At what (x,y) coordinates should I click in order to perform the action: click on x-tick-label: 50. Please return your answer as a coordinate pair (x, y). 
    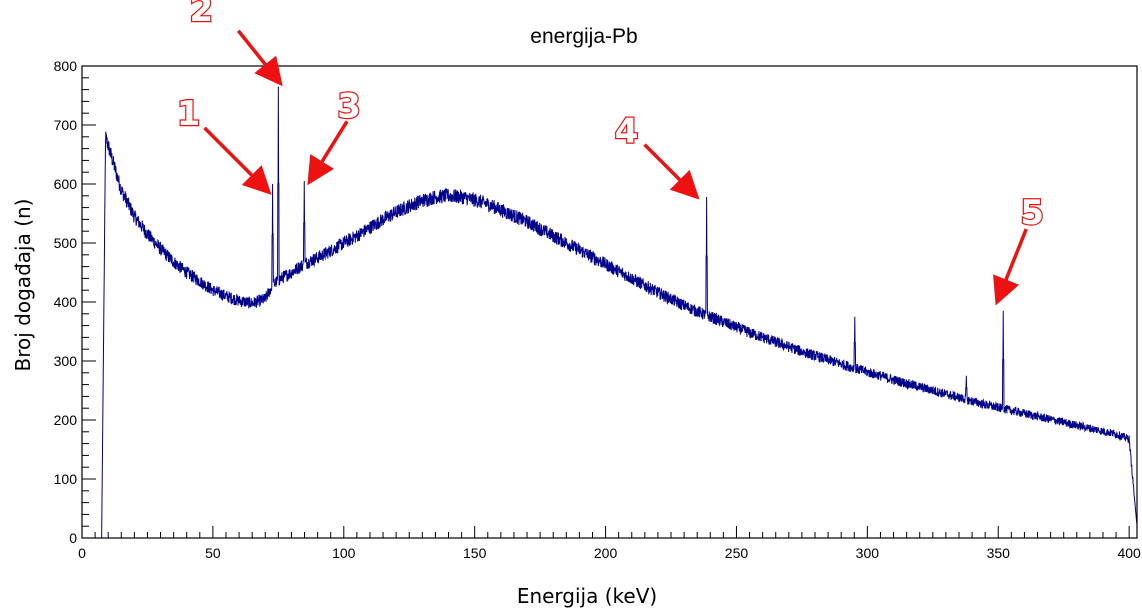
    Looking at the image, I should click on (213, 553).